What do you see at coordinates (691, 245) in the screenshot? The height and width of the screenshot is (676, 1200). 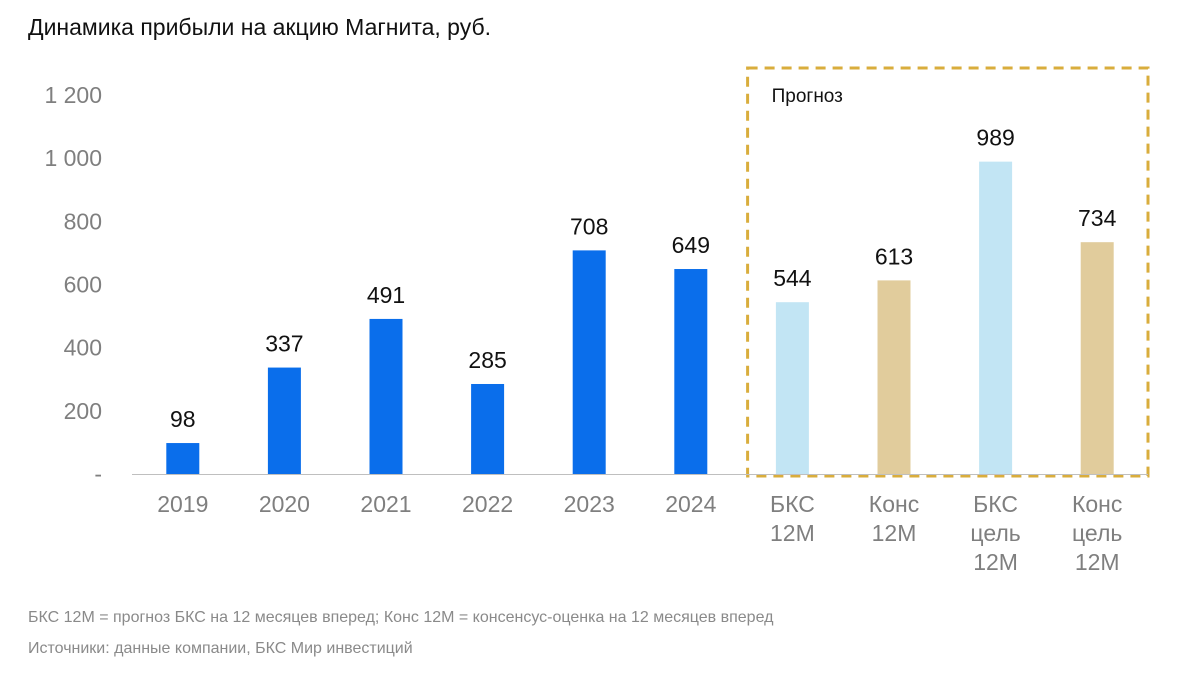 I see `data-label: 649` at bounding box center [691, 245].